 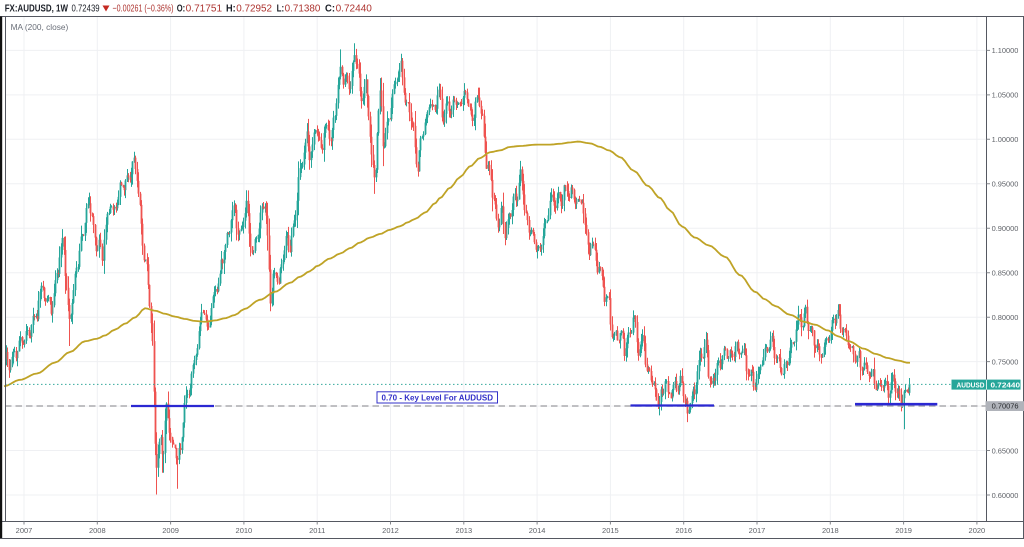 I want to click on svg-text: 2016, so click(x=683, y=530).